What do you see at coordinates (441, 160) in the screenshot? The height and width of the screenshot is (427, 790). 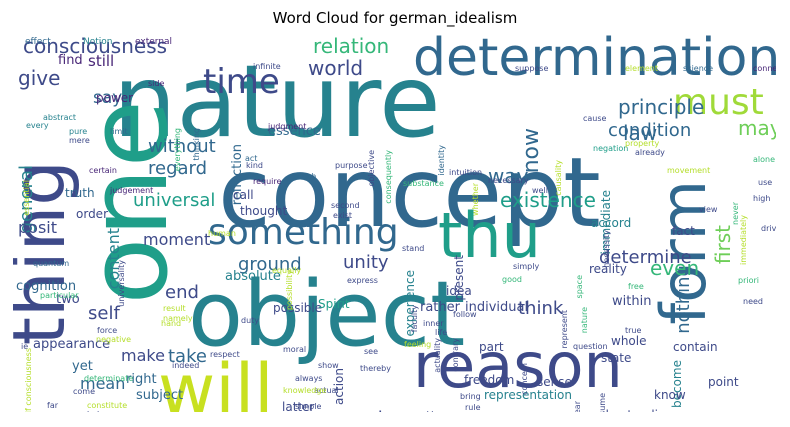 I see `cloud-word: identity` at bounding box center [441, 160].